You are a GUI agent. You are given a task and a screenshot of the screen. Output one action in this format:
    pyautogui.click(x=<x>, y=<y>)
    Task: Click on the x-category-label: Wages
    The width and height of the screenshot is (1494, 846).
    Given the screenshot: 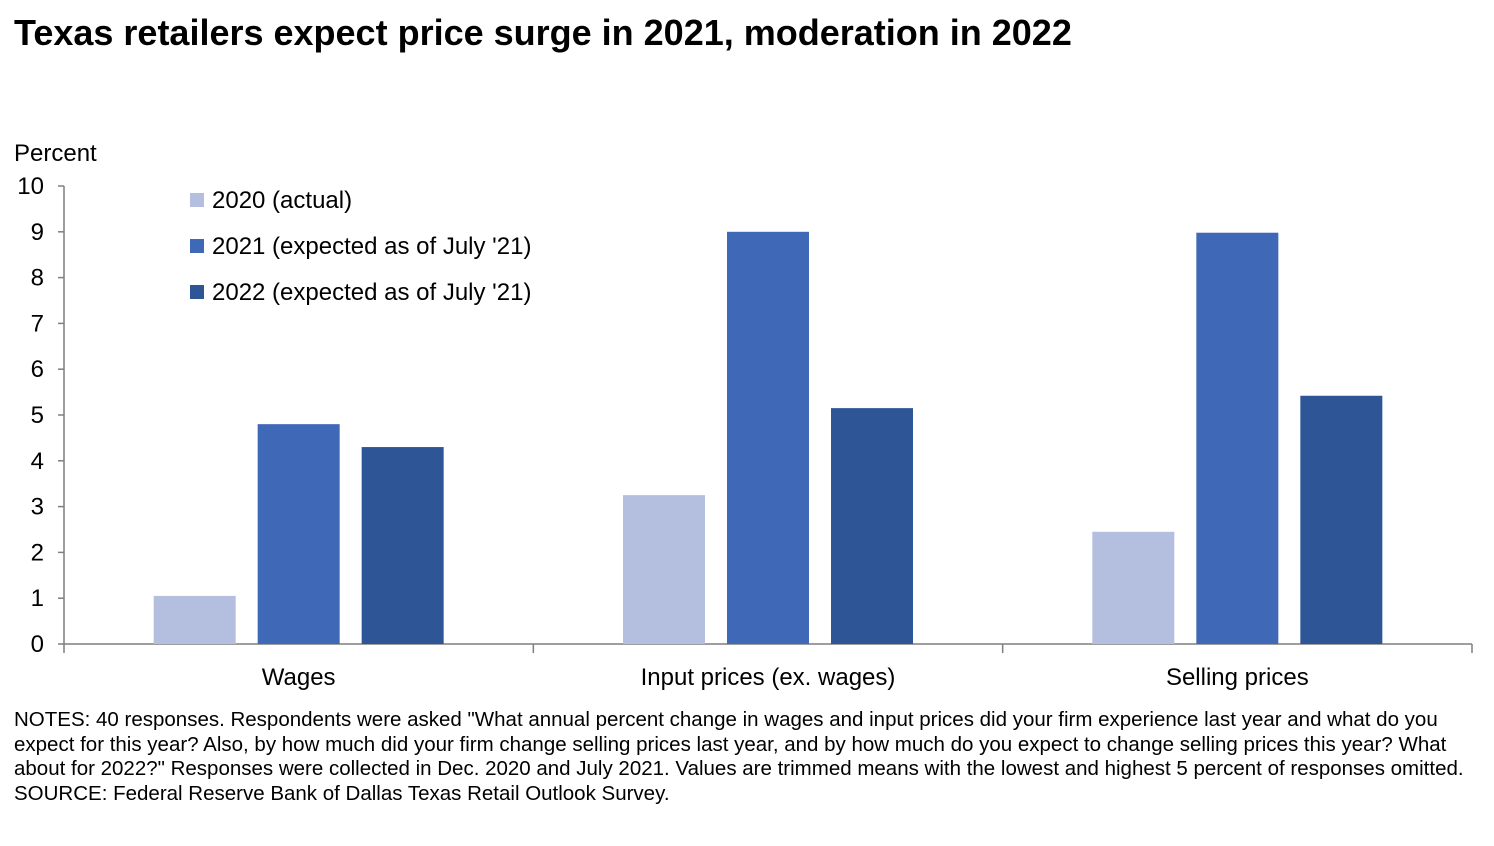 What is the action you would take?
    pyautogui.click(x=299, y=677)
    